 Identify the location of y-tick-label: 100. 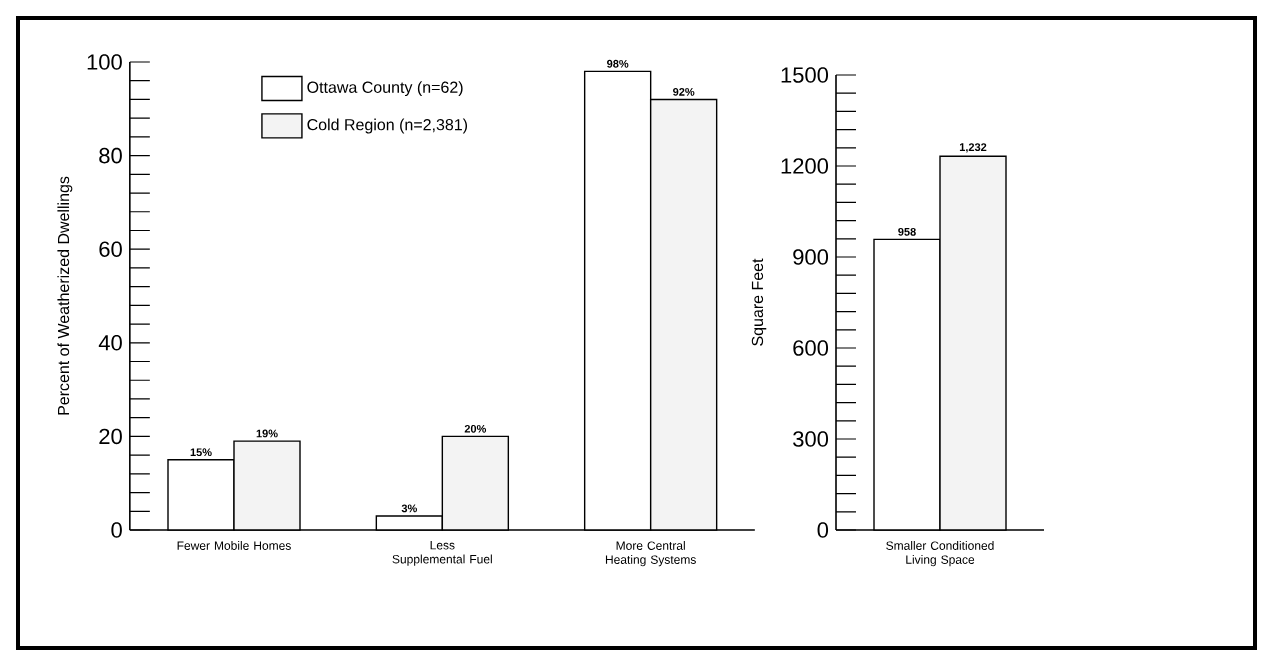
(104, 62).